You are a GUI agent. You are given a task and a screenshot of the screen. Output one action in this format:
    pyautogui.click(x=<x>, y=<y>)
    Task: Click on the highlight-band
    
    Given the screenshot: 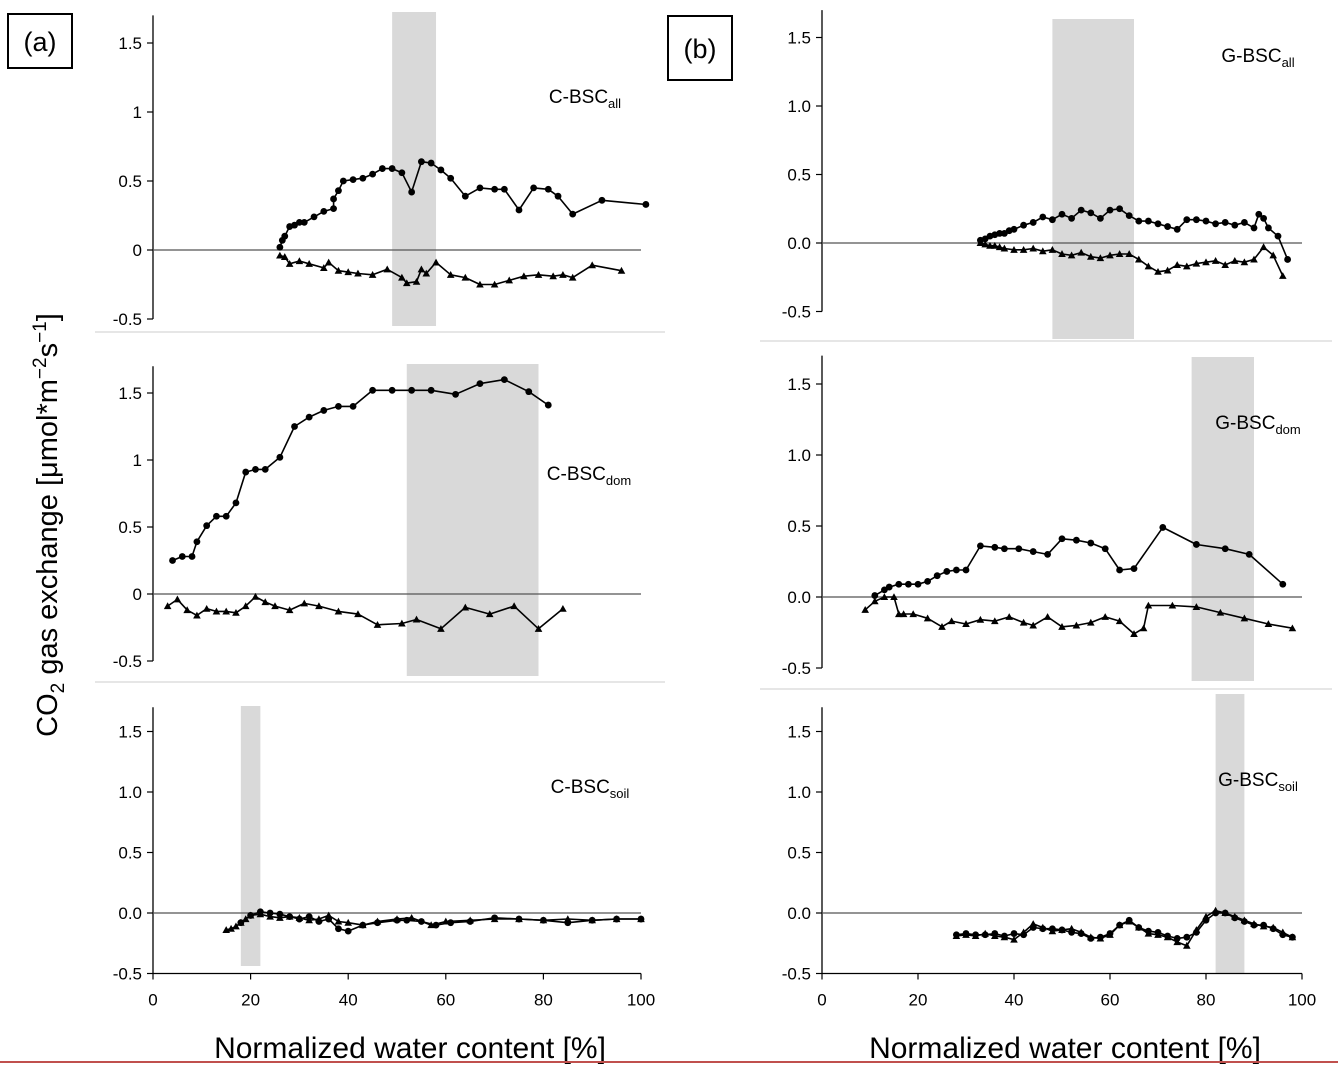 What is the action you would take?
    pyautogui.click(x=250, y=836)
    